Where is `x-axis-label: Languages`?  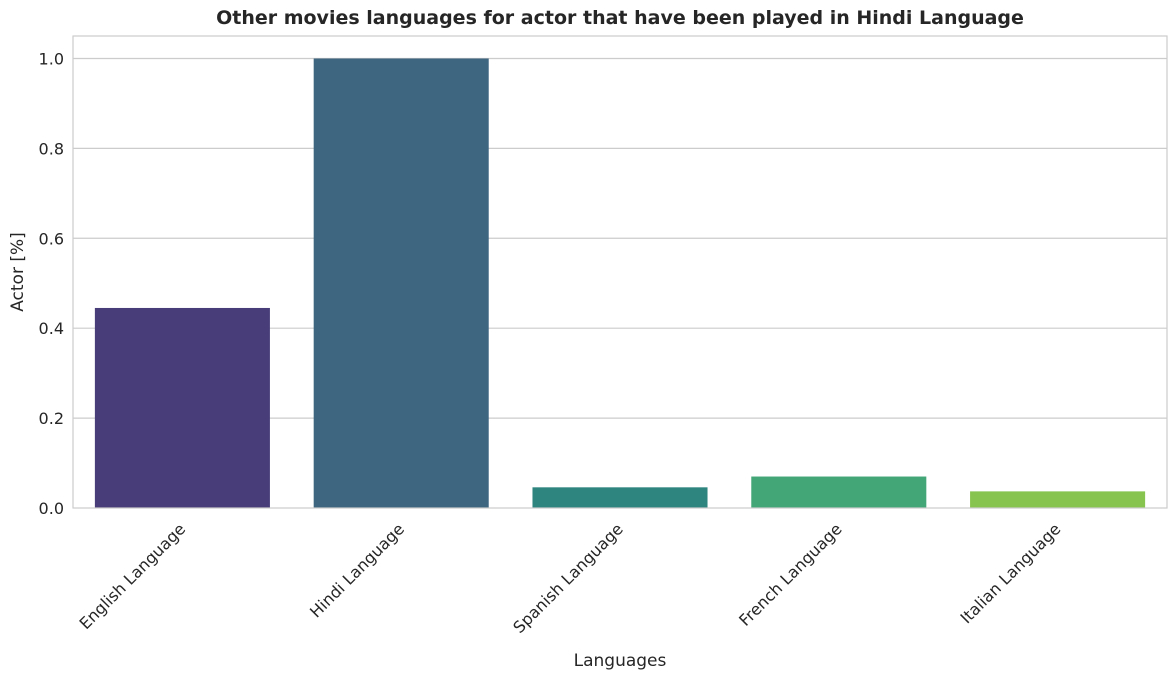 x-axis-label: Languages is located at coordinates (620, 661).